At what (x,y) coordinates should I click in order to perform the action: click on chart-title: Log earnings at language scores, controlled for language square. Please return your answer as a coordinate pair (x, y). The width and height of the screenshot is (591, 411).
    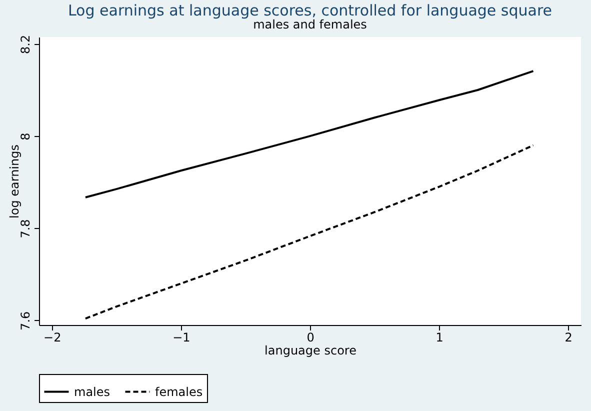
    Looking at the image, I should click on (310, 10).